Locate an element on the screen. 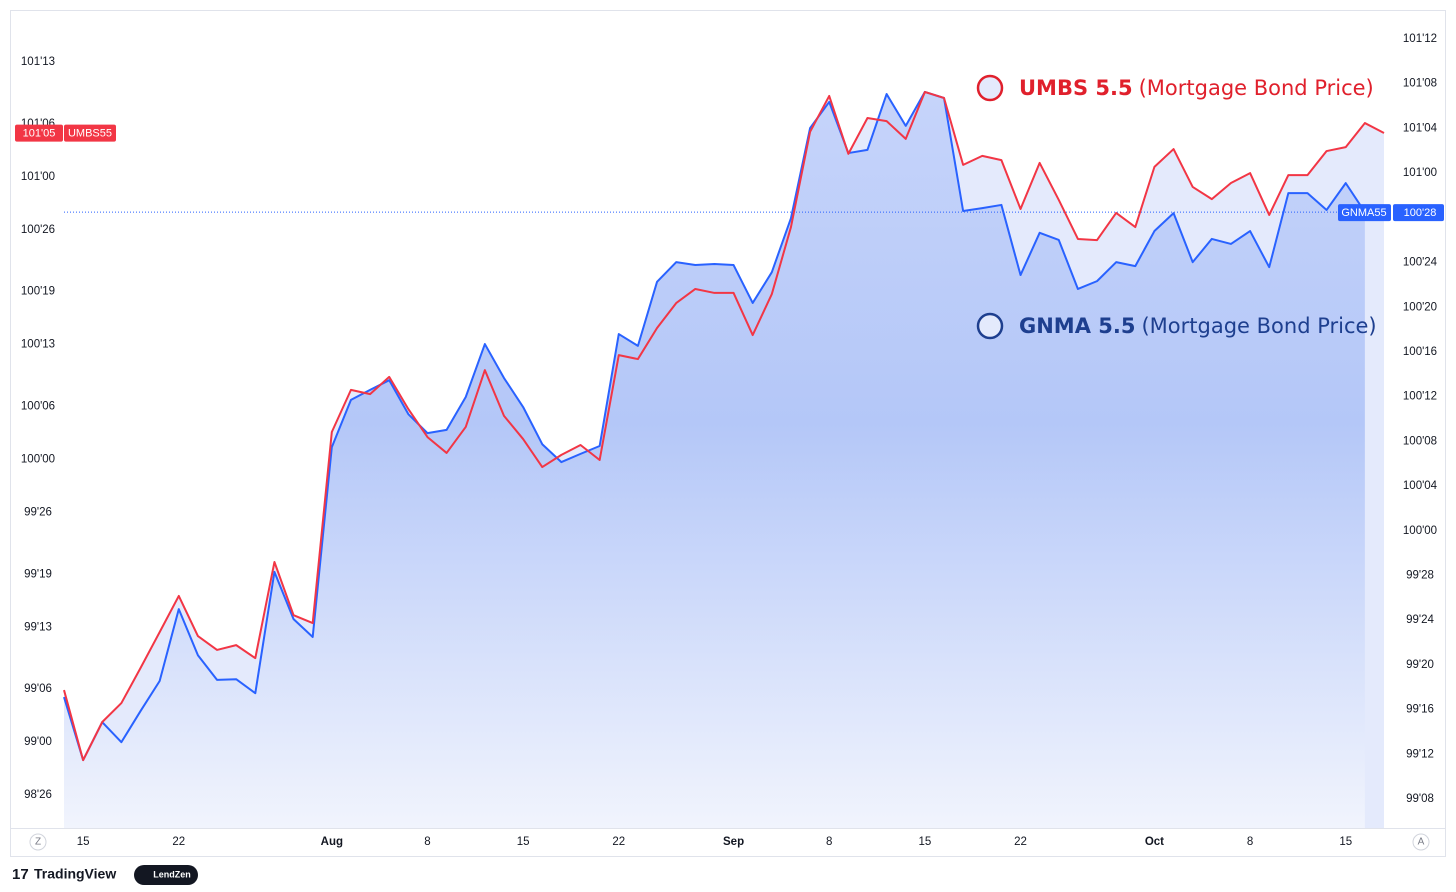 The image size is (1456, 892). price-tag-label: 100'28 is located at coordinates (1420, 213).